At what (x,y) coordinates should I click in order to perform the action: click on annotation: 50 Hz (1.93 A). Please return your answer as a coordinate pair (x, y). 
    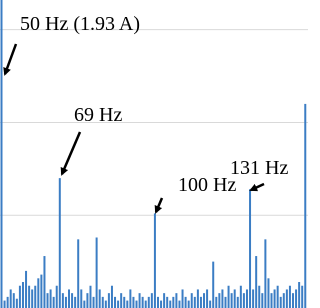
    Looking at the image, I should click on (80, 24).